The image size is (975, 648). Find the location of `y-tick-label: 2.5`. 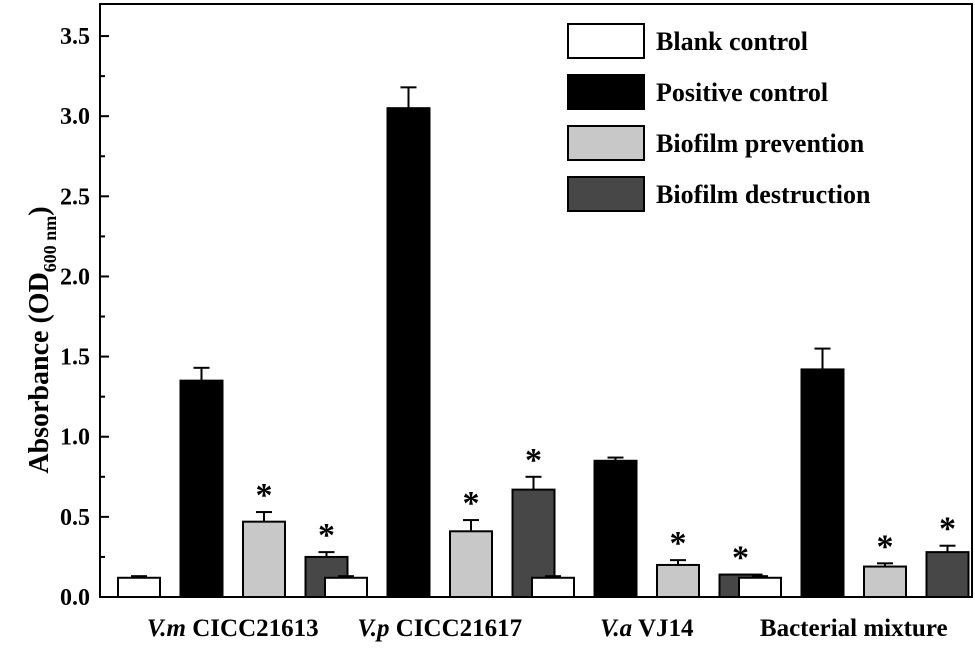

y-tick-label: 2.5 is located at coordinates (75, 197).